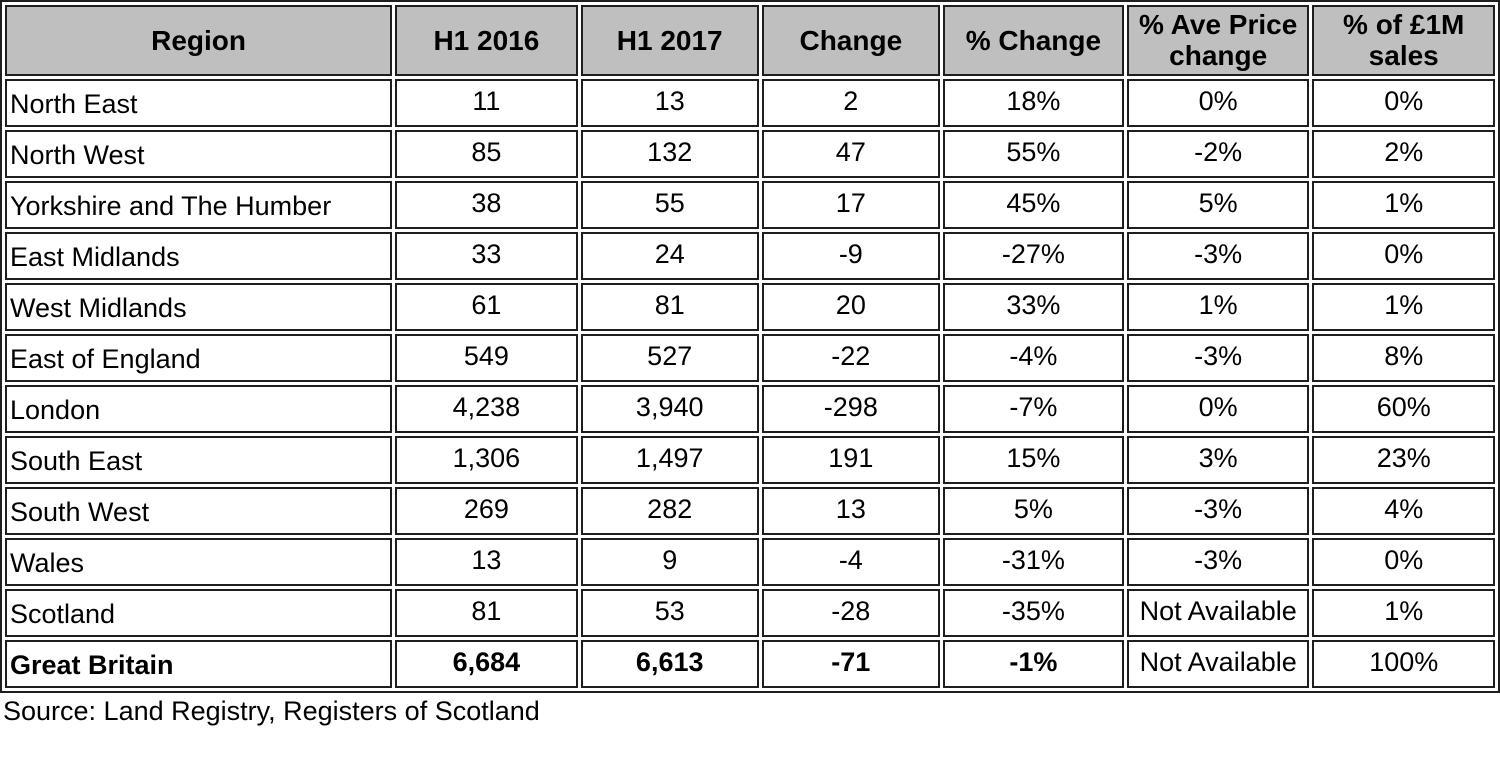 This screenshot has width=1500, height=758. I want to click on value-cell: -4%, so click(1033, 357).